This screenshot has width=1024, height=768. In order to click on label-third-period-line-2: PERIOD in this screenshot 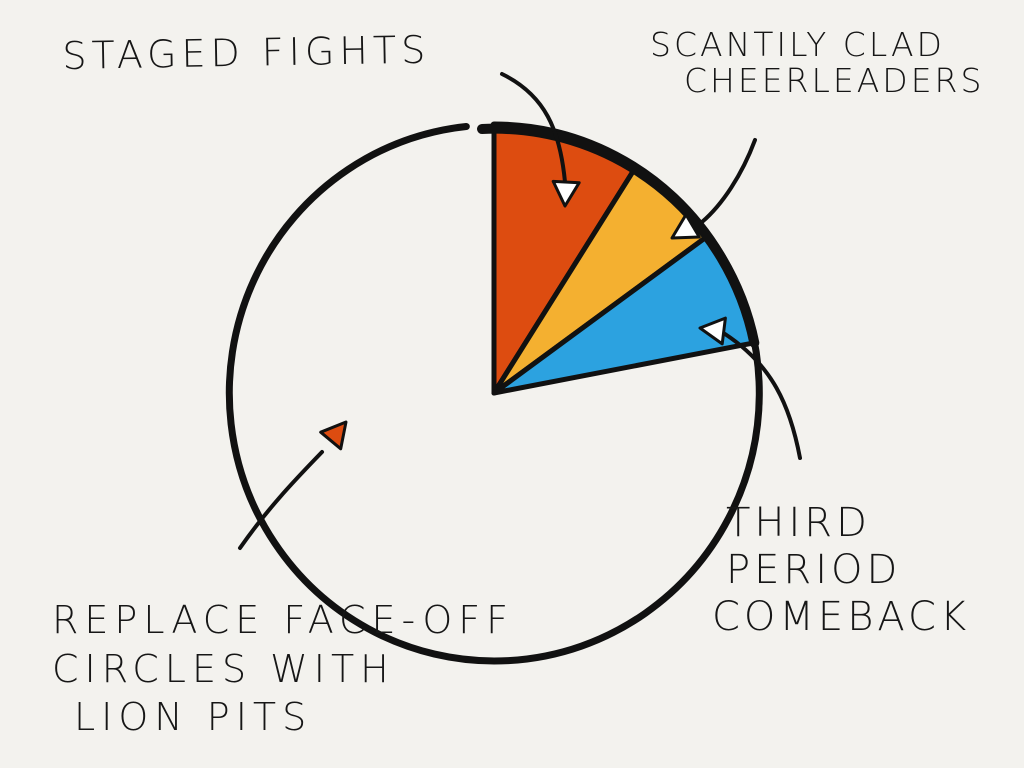, I will do `click(814, 570)`.